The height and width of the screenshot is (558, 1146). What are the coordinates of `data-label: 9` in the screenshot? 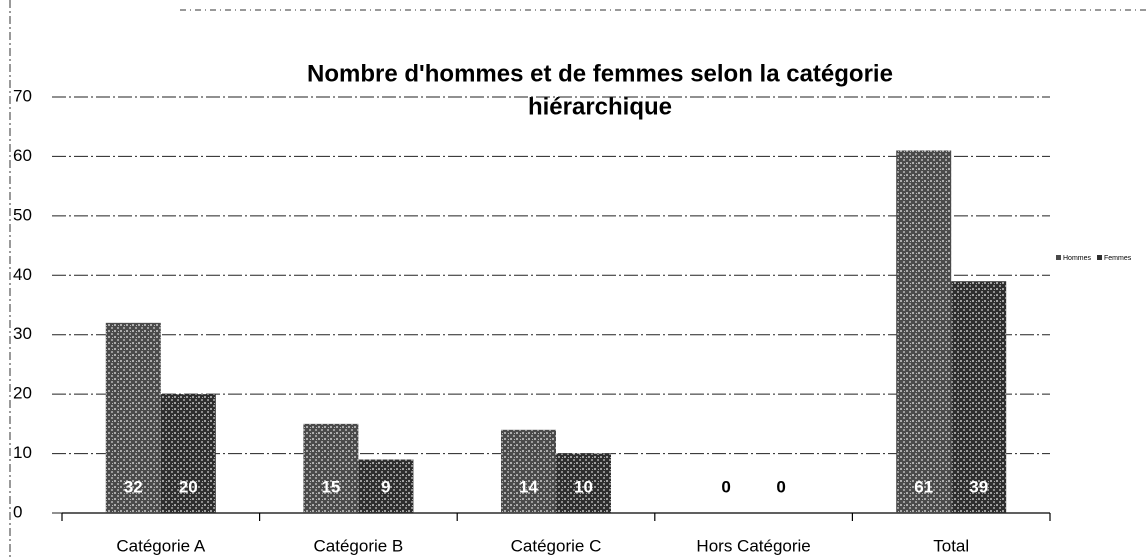 It's located at (385, 486).